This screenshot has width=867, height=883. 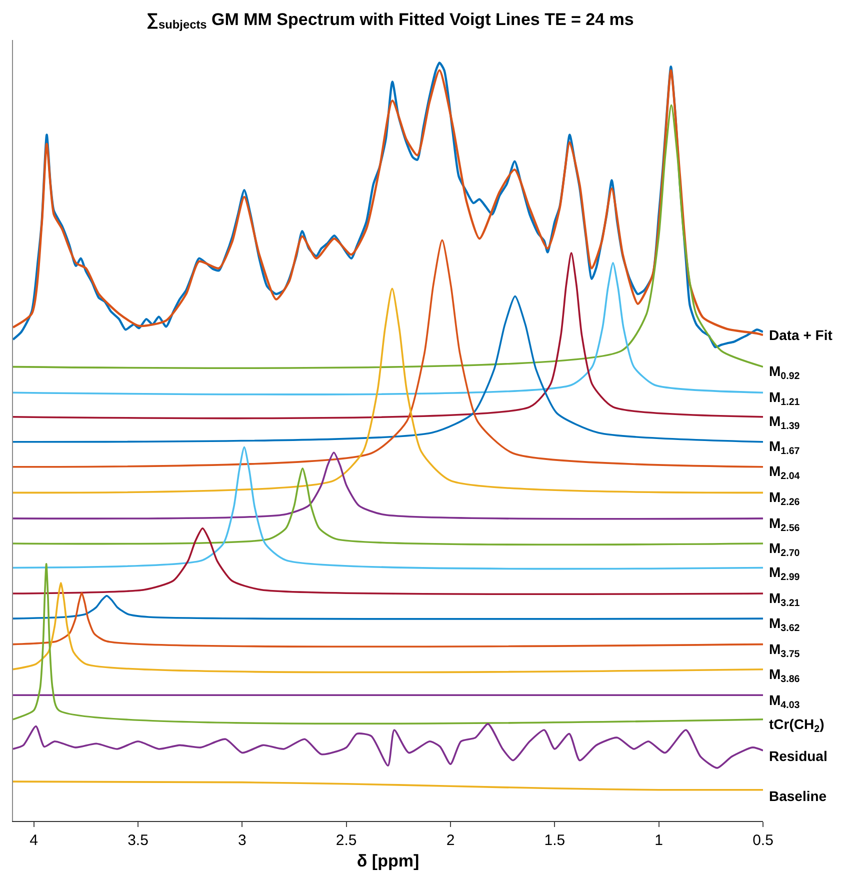 I want to click on series-label: M$_{2.70}$, so click(x=784, y=549).